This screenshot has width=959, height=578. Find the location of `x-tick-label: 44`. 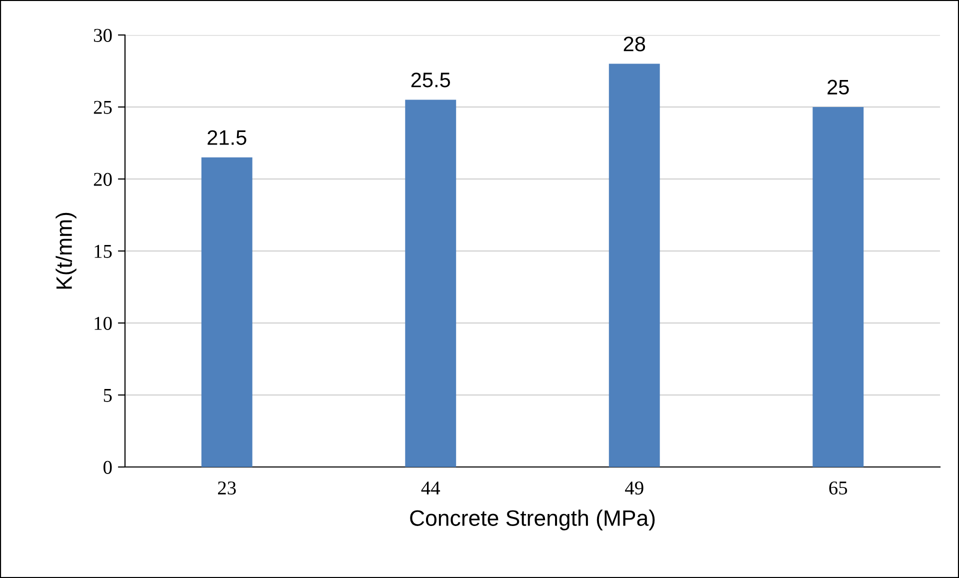

x-tick-label: 44 is located at coordinates (430, 488).